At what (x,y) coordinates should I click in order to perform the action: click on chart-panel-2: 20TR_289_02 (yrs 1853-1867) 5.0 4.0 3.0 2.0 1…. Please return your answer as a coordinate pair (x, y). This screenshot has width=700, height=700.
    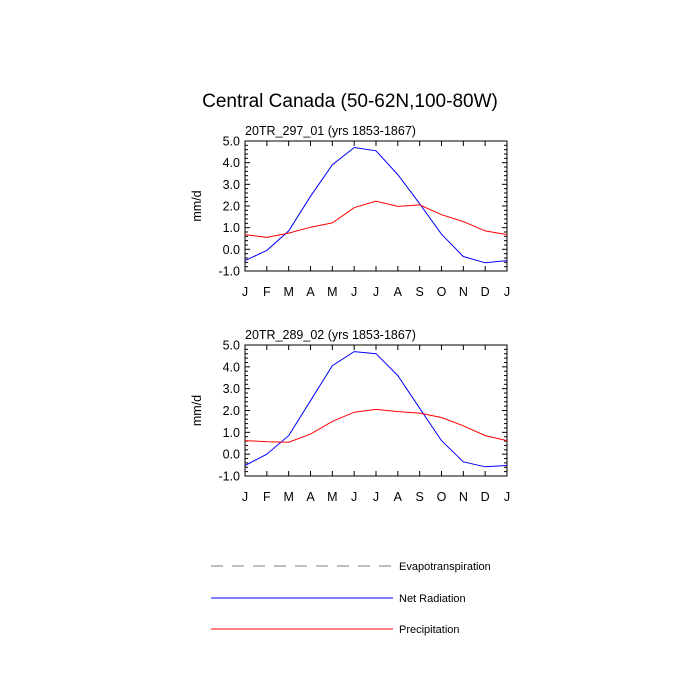
    Looking at the image, I should click on (350, 416).